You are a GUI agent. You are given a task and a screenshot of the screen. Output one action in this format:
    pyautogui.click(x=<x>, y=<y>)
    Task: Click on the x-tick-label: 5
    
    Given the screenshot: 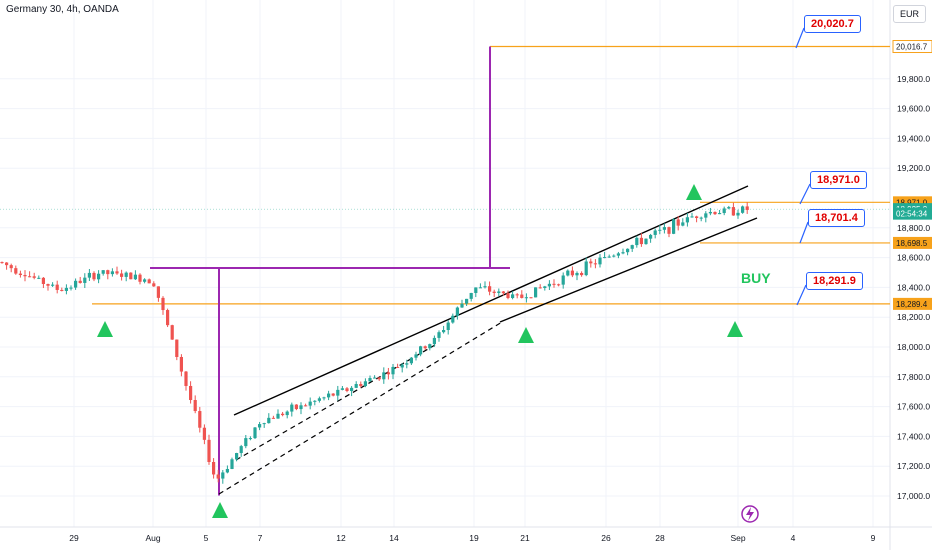 What is the action you would take?
    pyautogui.click(x=206, y=538)
    